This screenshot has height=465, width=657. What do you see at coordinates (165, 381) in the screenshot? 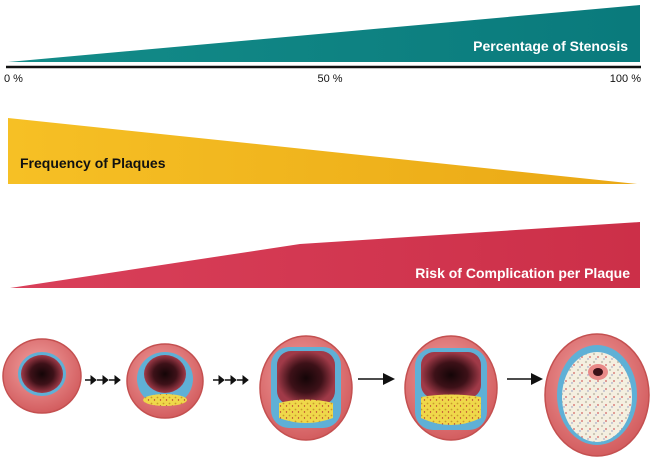
I see `artery-stage-early` at bounding box center [165, 381].